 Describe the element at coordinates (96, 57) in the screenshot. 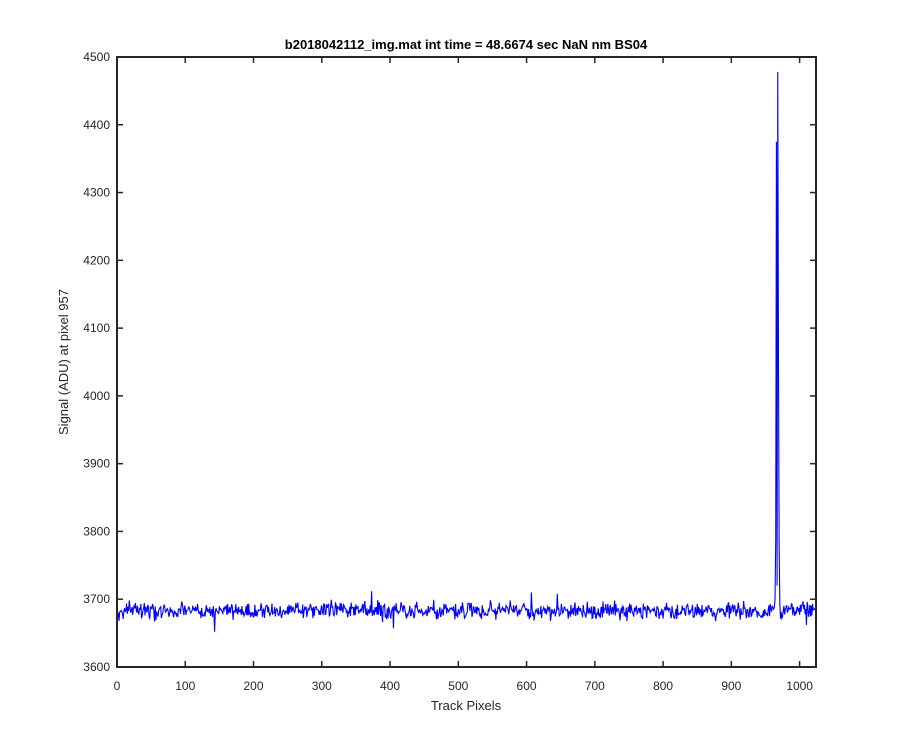

I see `y-tick-label: 4500` at that location.